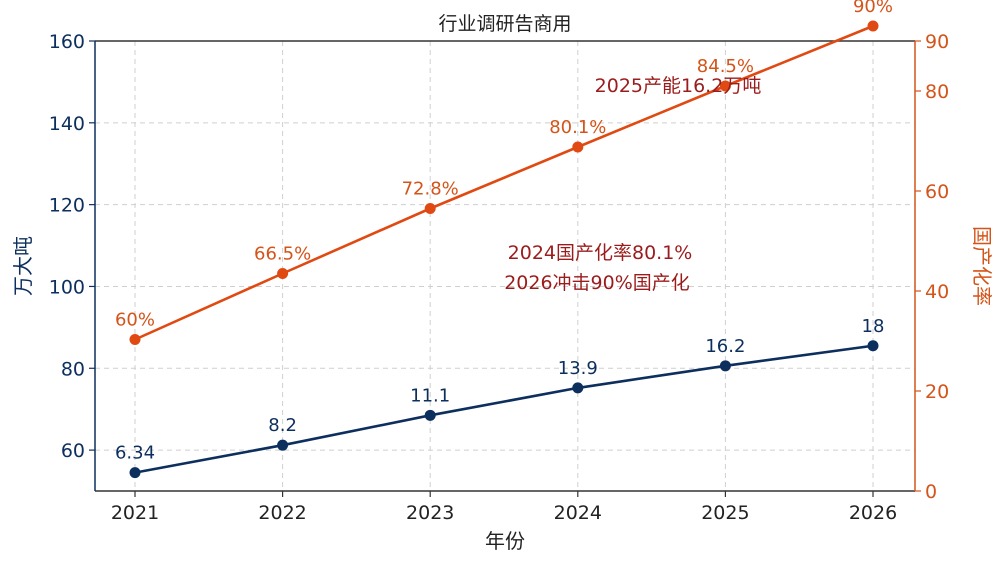 This screenshot has height=562, width=1000. Describe the element at coordinates (937, 42) in the screenshot. I see `y-right-tick-label: 90` at that location.